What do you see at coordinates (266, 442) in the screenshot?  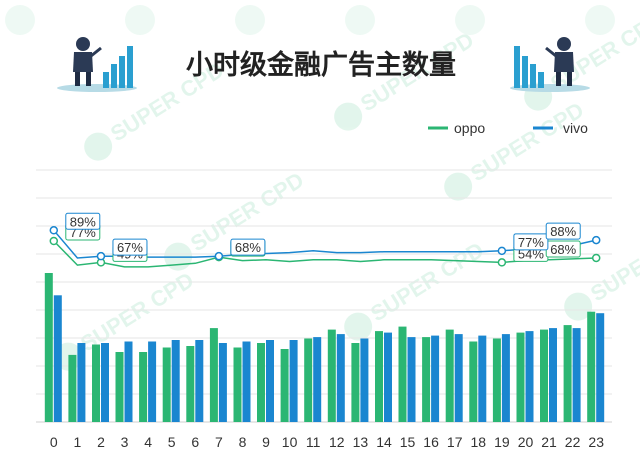 I see `x-tick-label: 9` at bounding box center [266, 442].